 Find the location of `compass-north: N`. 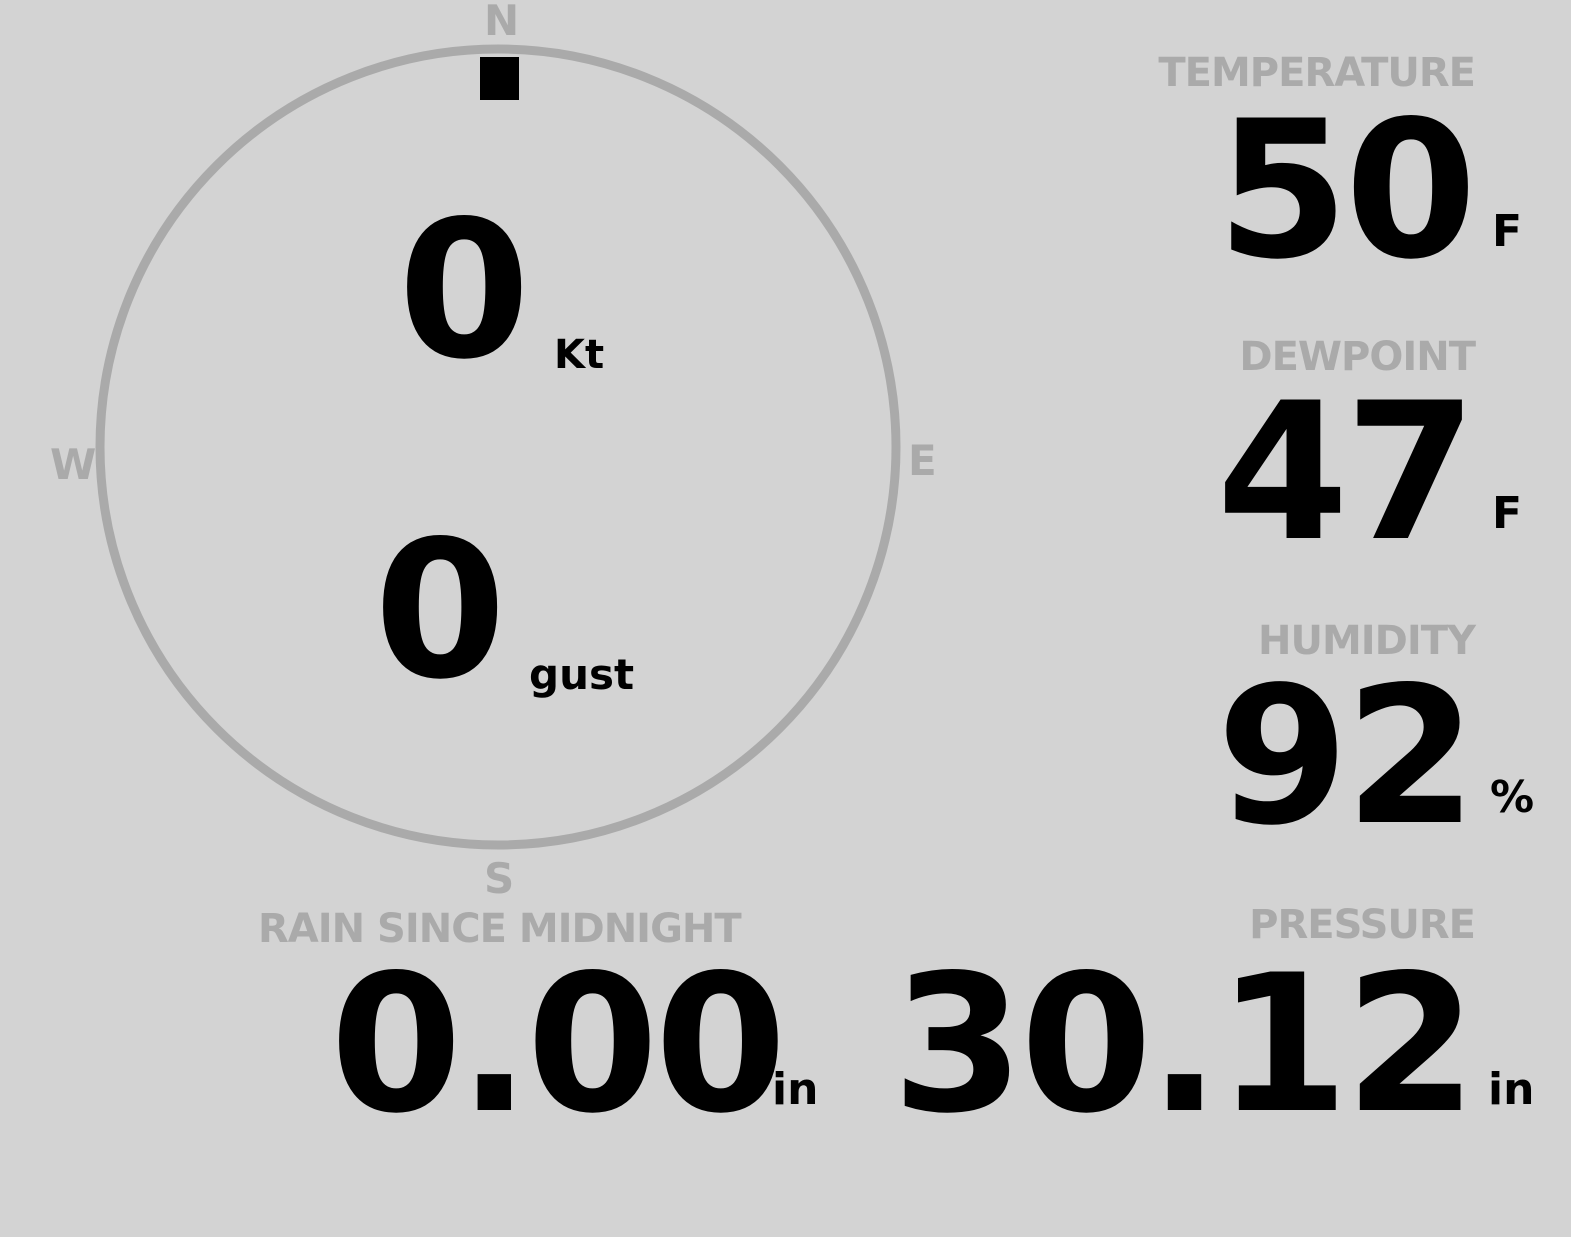

compass-north: N is located at coordinates (502, 22).